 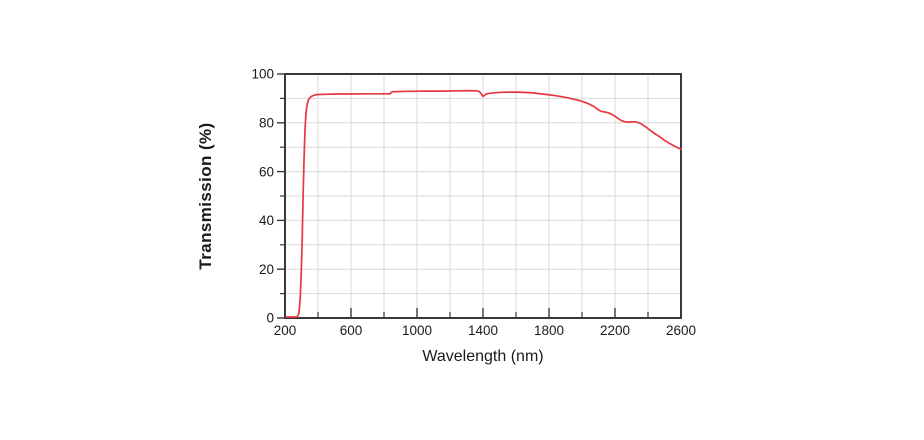 What do you see at coordinates (262, 196) in the screenshot?
I see `y-tick-labels: 0 20 40 60 80 100` at bounding box center [262, 196].